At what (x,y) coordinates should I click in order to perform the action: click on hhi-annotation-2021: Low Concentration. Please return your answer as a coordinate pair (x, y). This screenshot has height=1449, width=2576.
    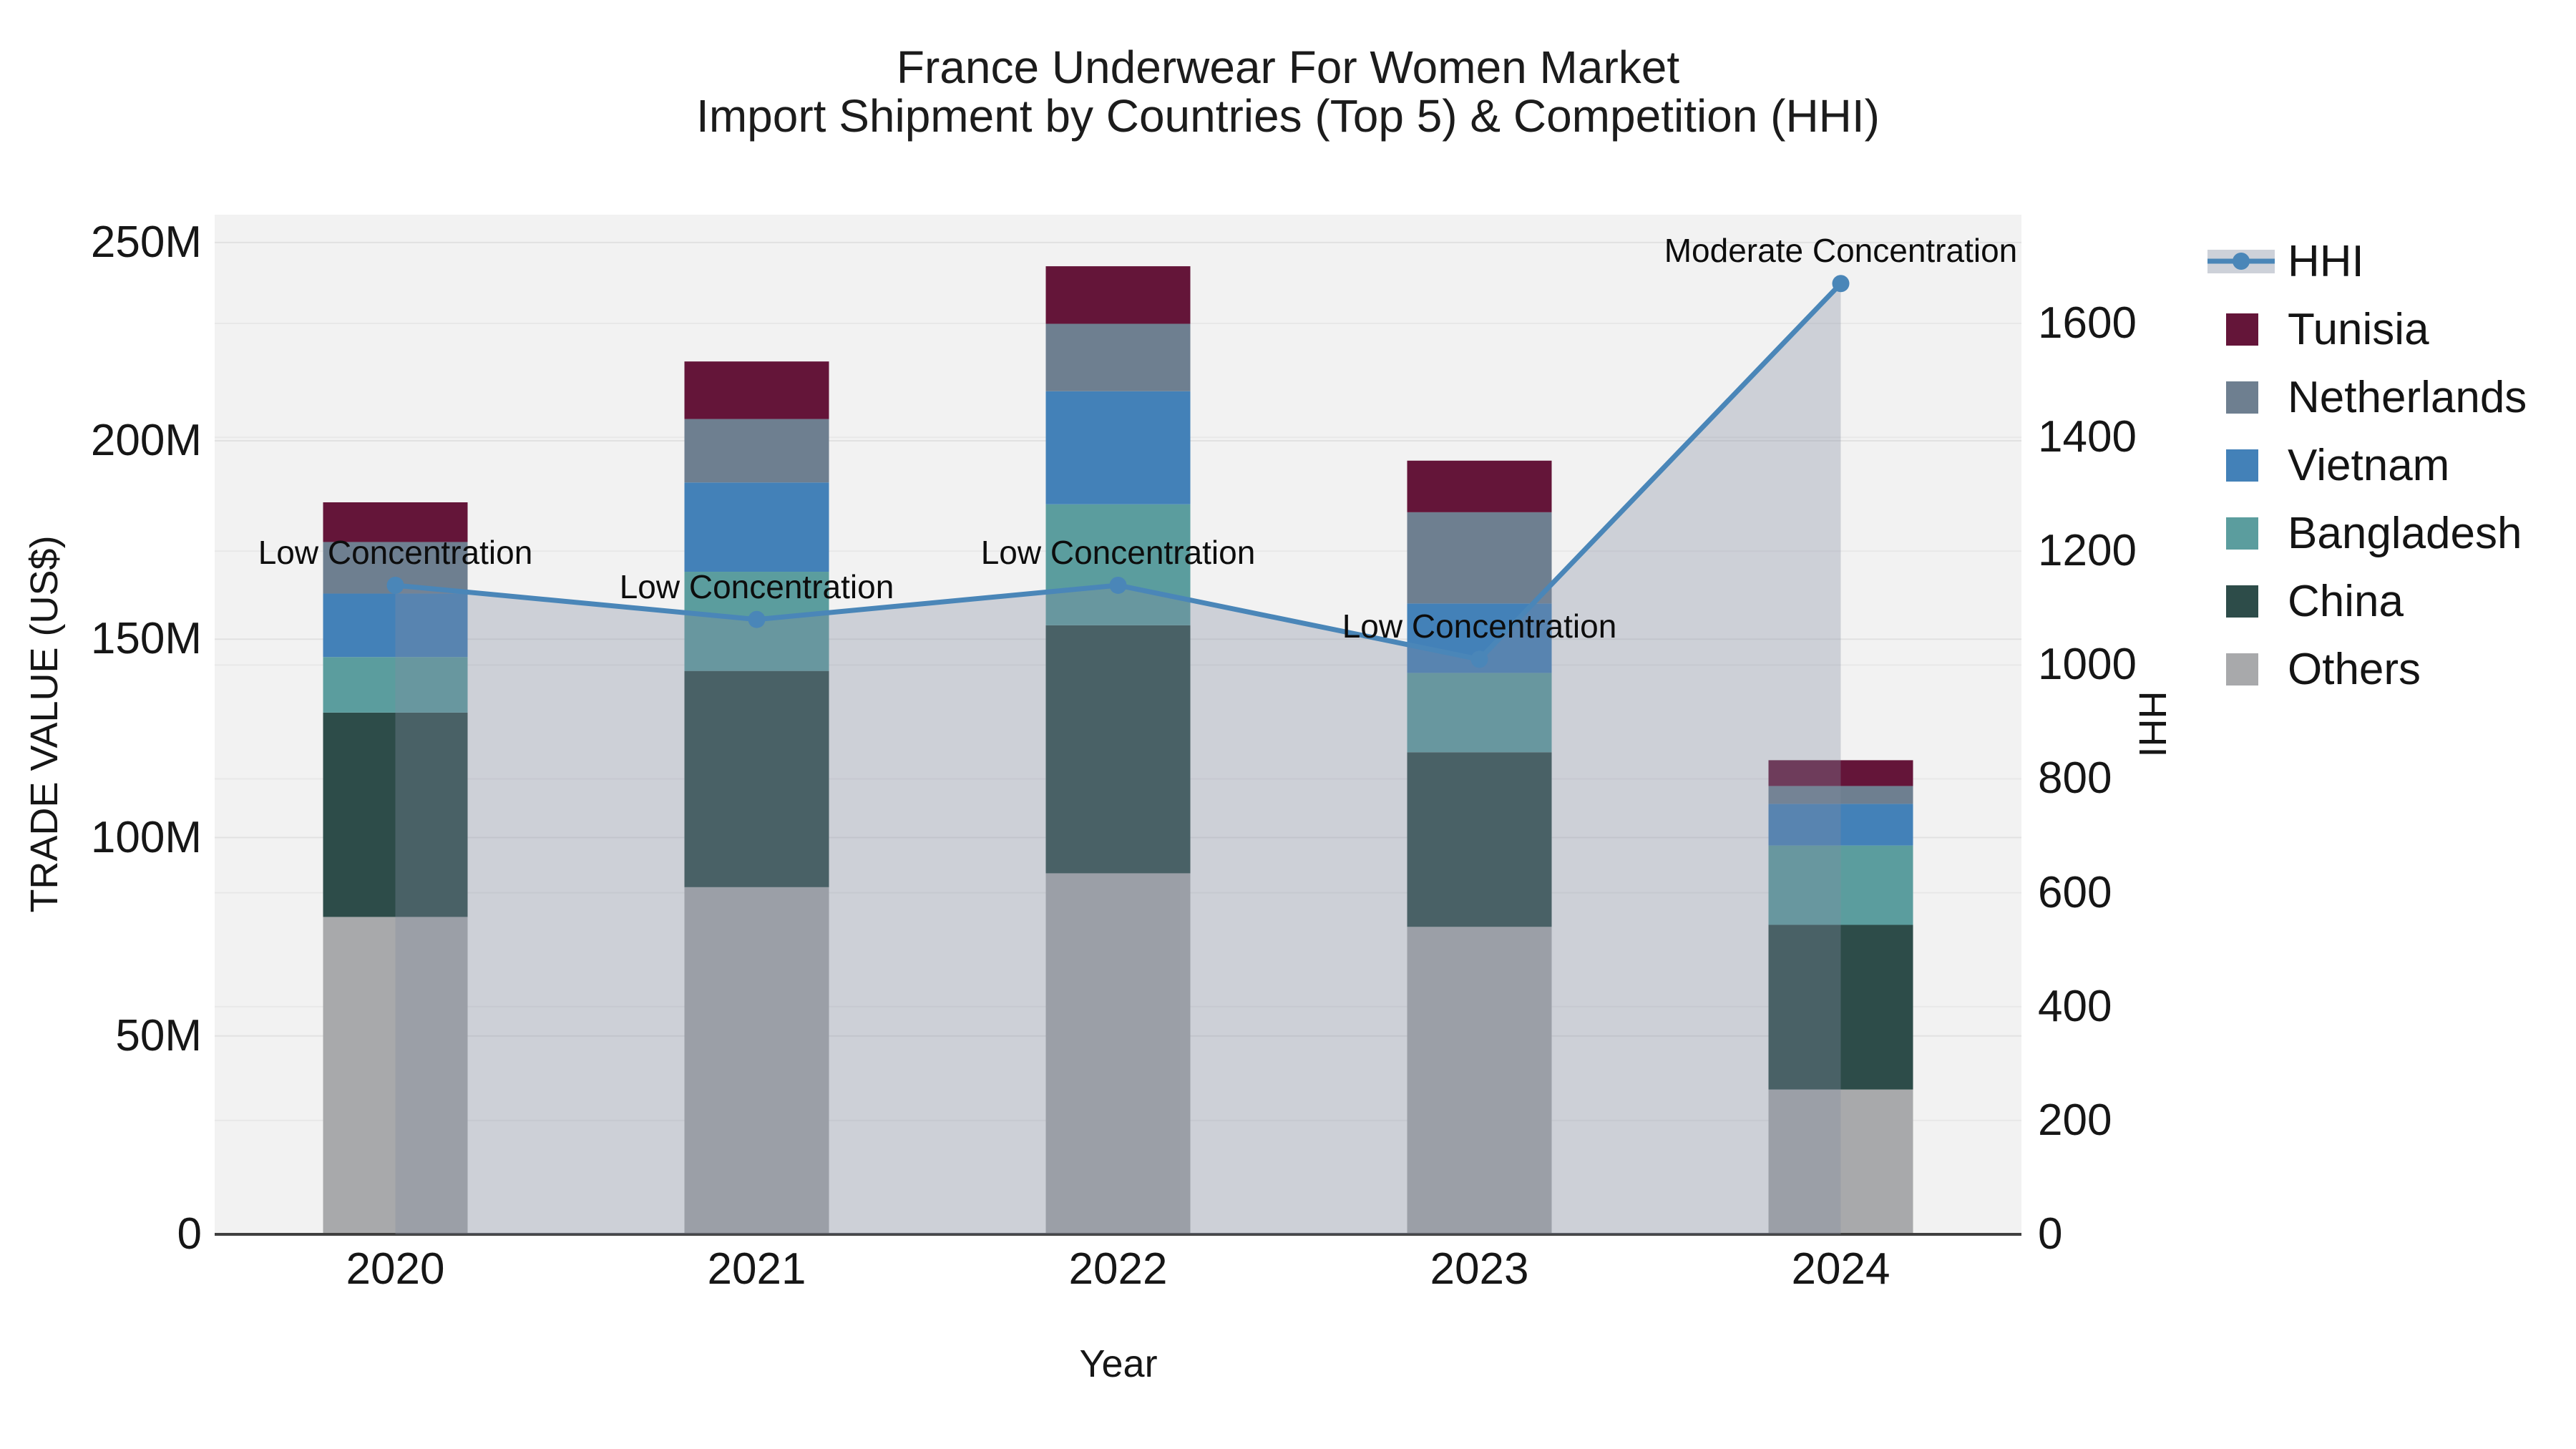
    Looking at the image, I should click on (756, 586).